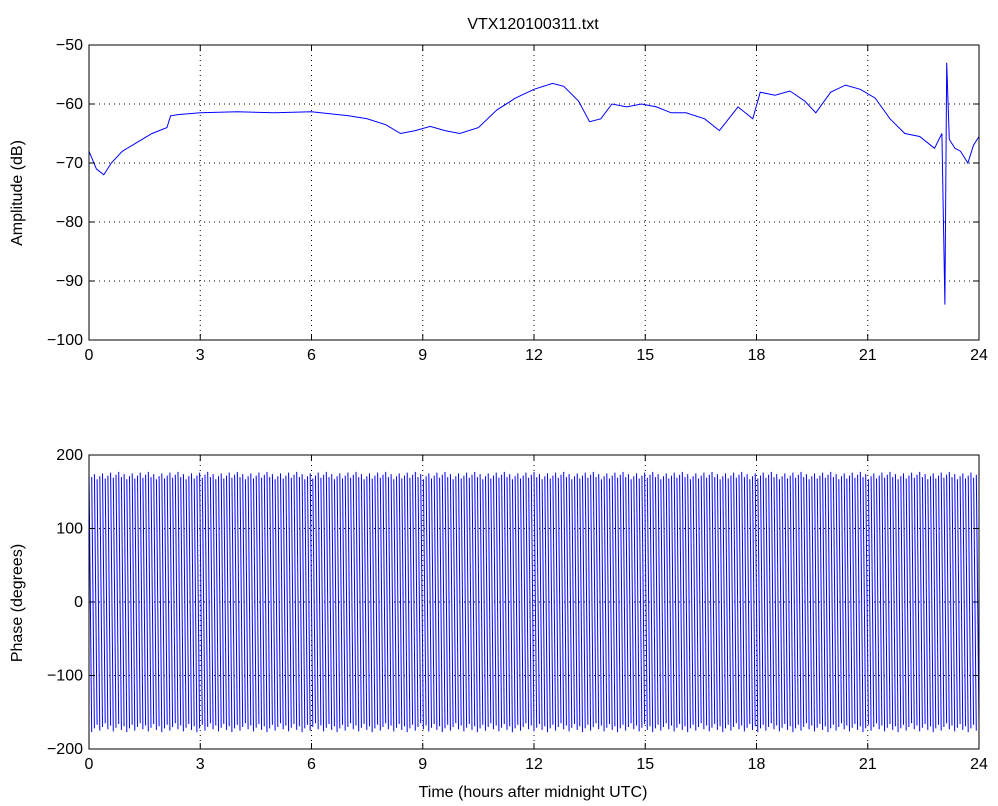 Image resolution: width=998 pixels, height=806 pixels. Describe the element at coordinates (65, 749) in the screenshot. I see `y-tick-label: −200` at that location.